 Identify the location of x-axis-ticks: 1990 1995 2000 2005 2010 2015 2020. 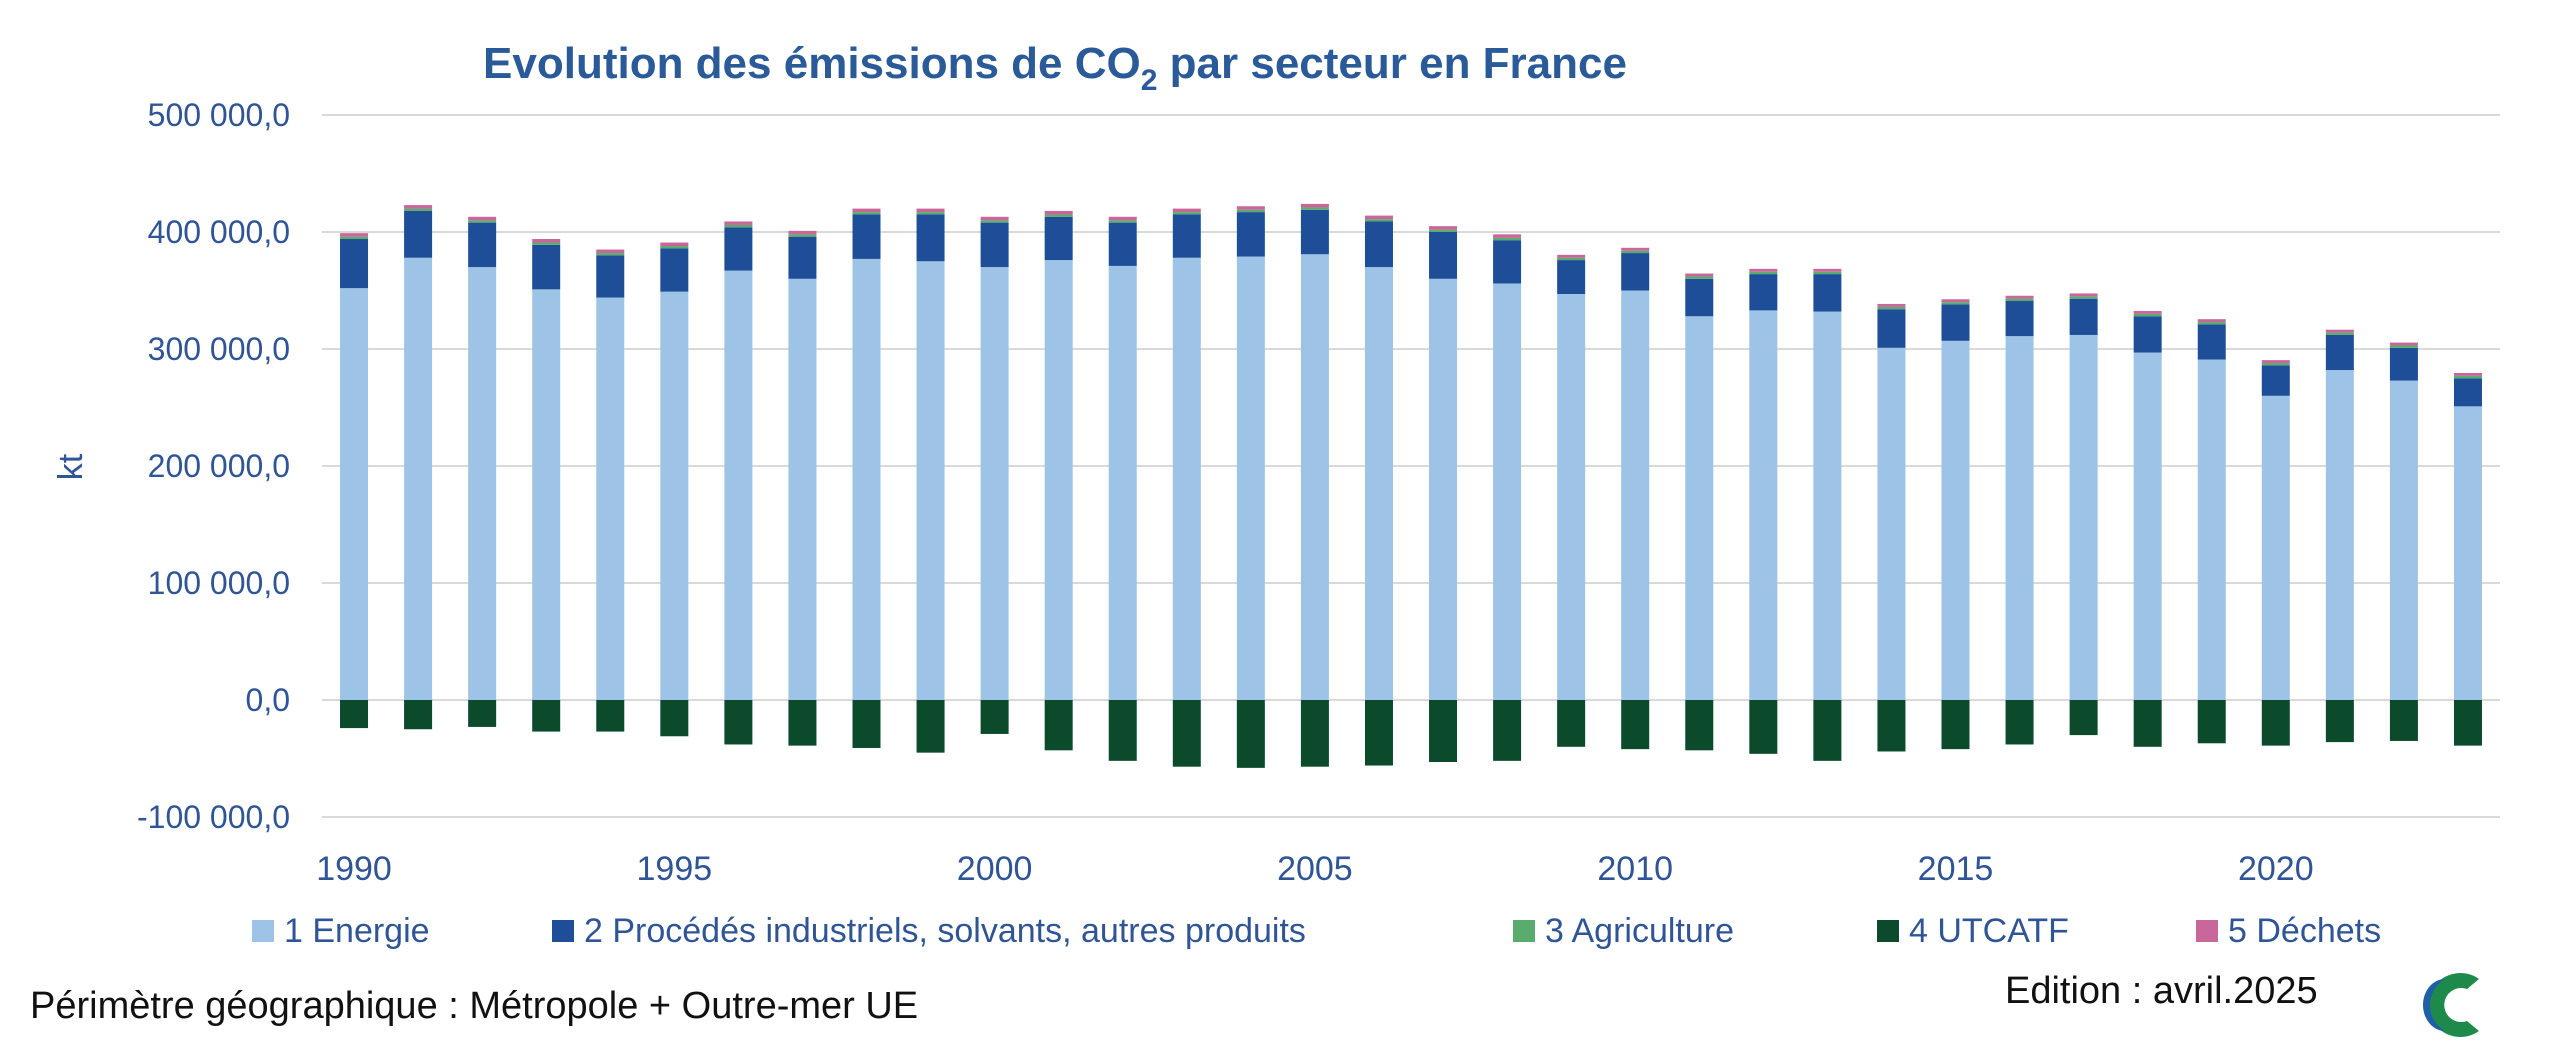
(1314, 869).